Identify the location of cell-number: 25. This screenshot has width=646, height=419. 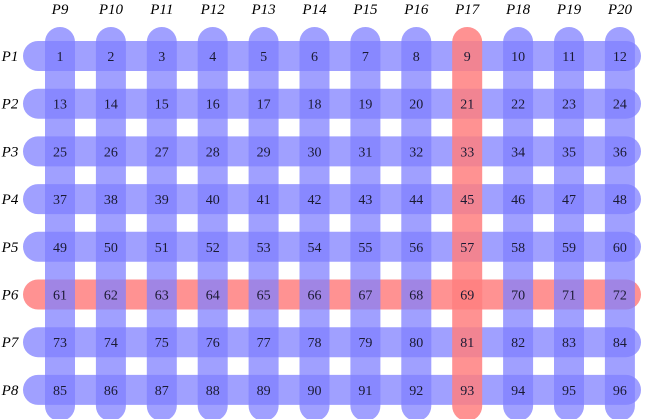
(60, 152).